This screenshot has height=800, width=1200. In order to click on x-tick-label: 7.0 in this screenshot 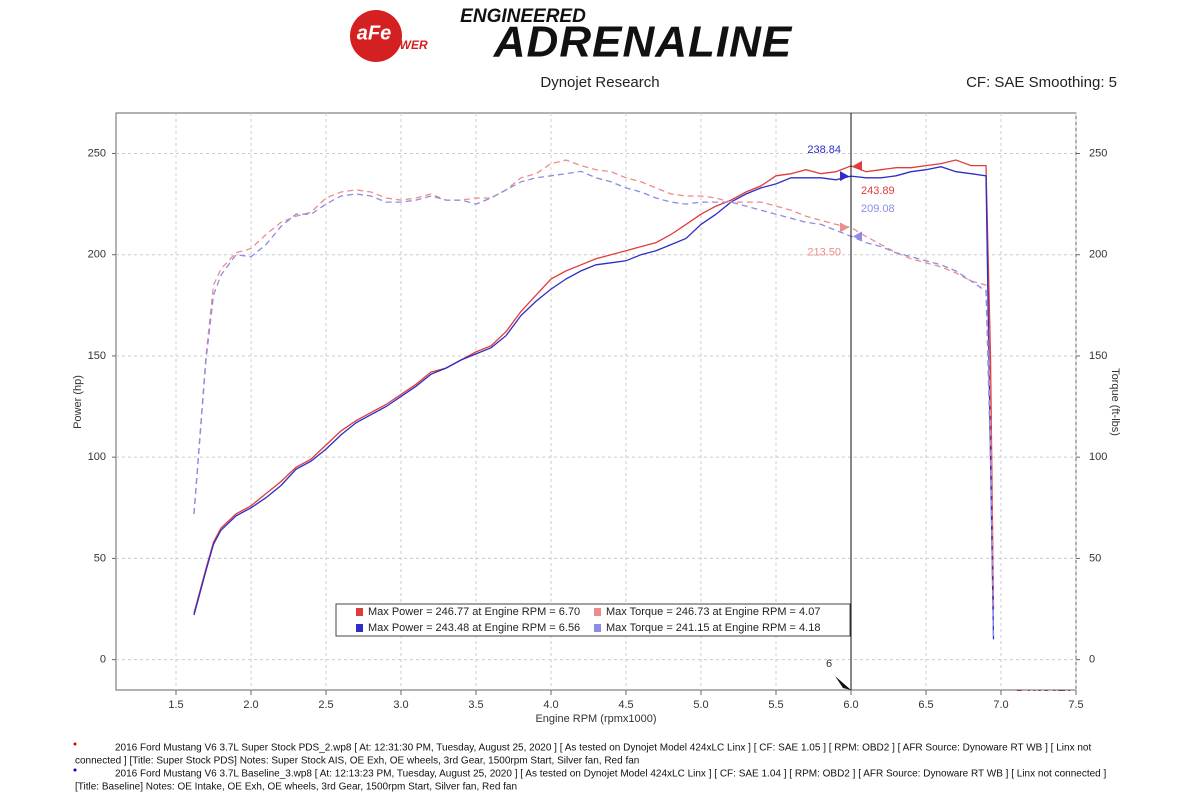, I will do `click(1000, 705)`.